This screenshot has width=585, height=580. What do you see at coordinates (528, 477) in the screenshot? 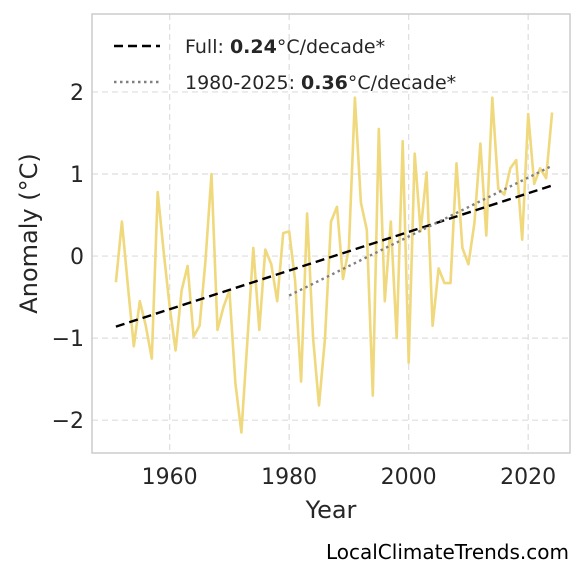
I see `x-tick-label: 2020` at bounding box center [528, 477].